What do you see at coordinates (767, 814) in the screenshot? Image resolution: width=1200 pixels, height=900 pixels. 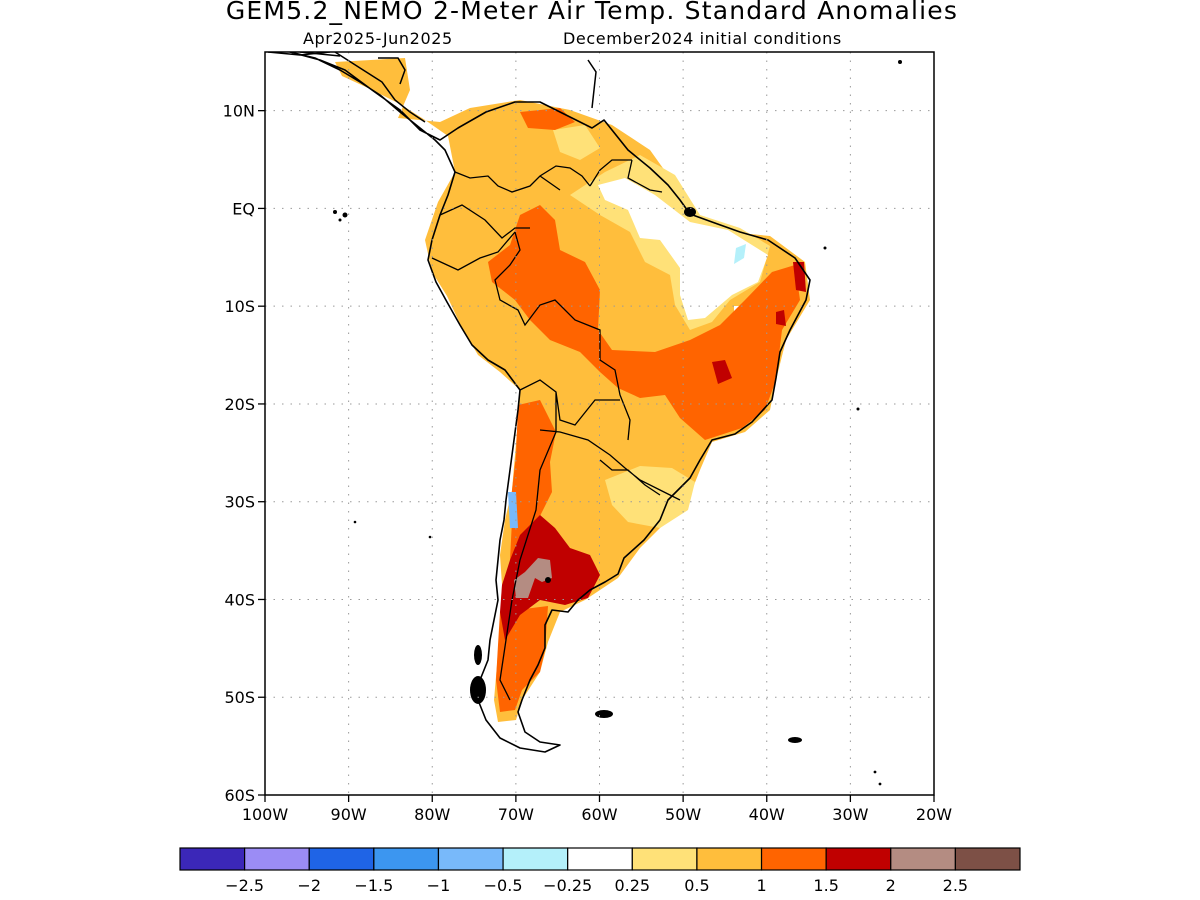 I see `lon-tick-label: 40W` at bounding box center [767, 814].